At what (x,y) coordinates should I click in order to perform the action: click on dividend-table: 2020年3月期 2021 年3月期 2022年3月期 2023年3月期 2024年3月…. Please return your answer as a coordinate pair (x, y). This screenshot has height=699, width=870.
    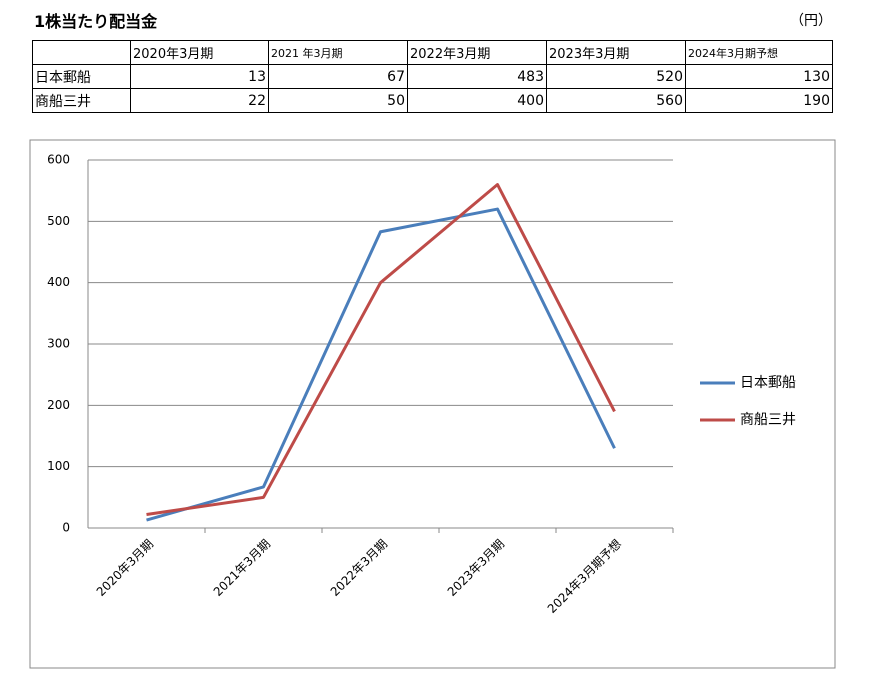
    Looking at the image, I should click on (432, 76).